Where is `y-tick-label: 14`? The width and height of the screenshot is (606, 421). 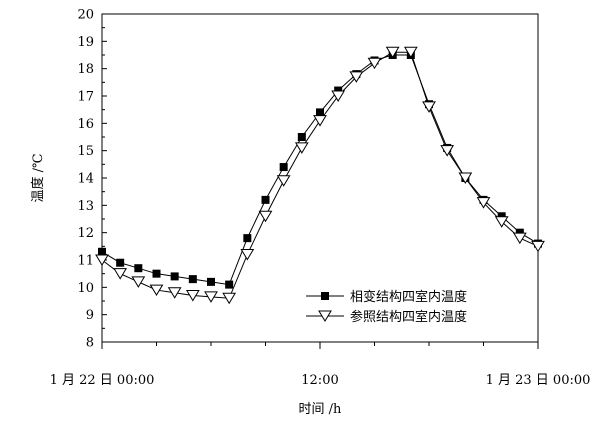 y-tick-label: 14 is located at coordinates (85, 179).